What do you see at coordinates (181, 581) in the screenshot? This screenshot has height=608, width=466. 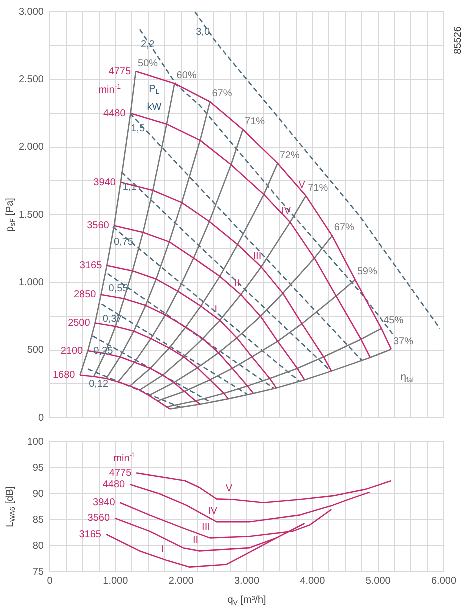 I see `x-tick-label: 2.000` at bounding box center [181, 581].